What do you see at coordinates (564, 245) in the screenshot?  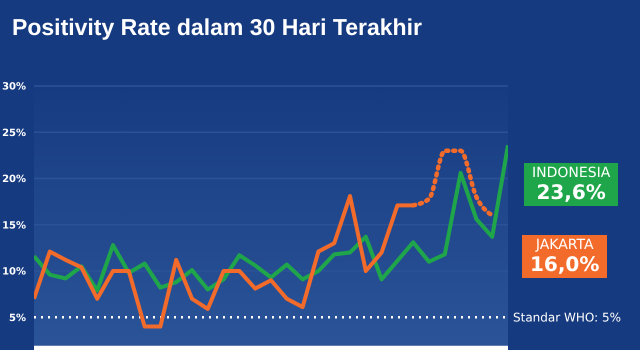 I see `text: JAKARTA` at bounding box center [564, 245].